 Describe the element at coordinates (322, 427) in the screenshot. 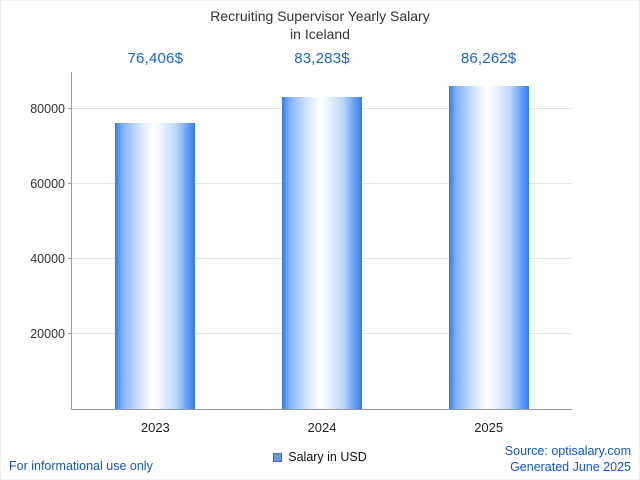

I see `x-axis-tick-label: 2024` at that location.